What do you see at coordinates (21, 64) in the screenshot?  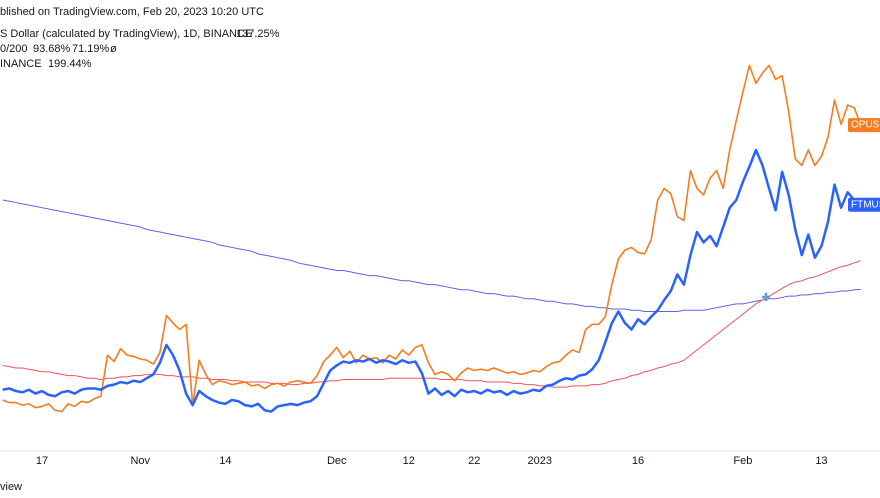 I see `legend-name: INANCE` at bounding box center [21, 64].